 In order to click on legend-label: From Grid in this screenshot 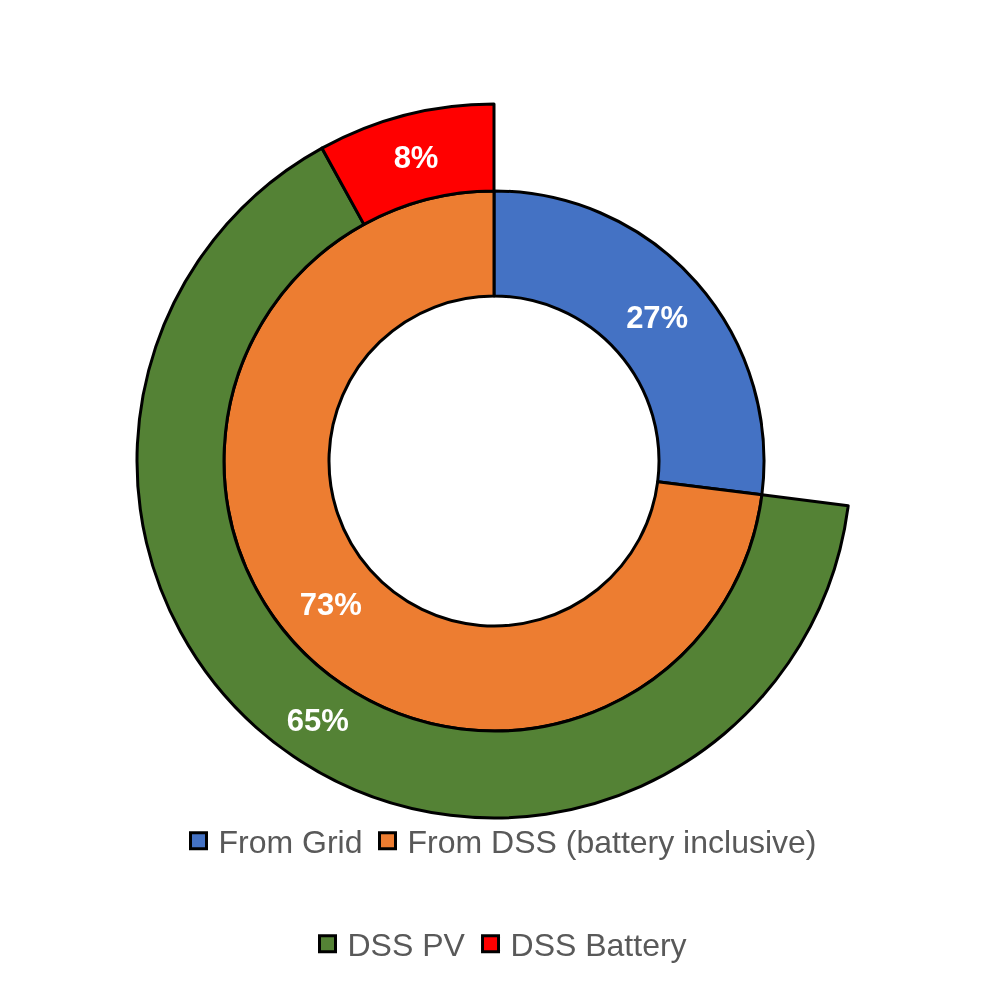, I will do `click(290, 842)`.